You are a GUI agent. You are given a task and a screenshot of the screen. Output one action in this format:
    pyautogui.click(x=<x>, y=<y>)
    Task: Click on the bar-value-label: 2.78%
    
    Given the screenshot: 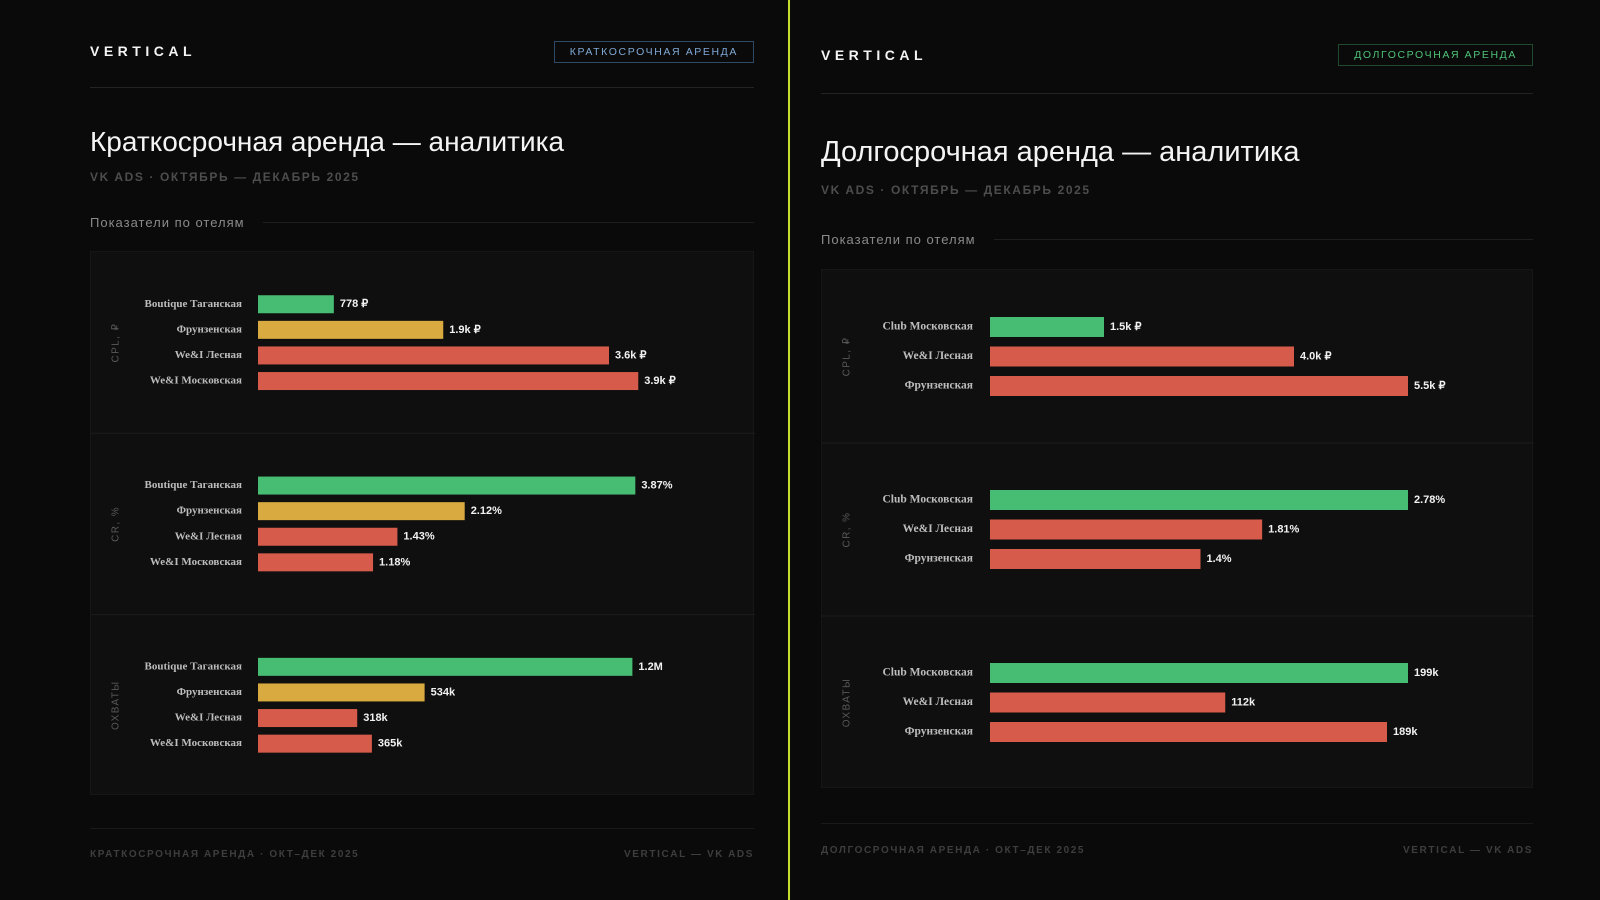 What is the action you would take?
    pyautogui.click(x=1429, y=500)
    